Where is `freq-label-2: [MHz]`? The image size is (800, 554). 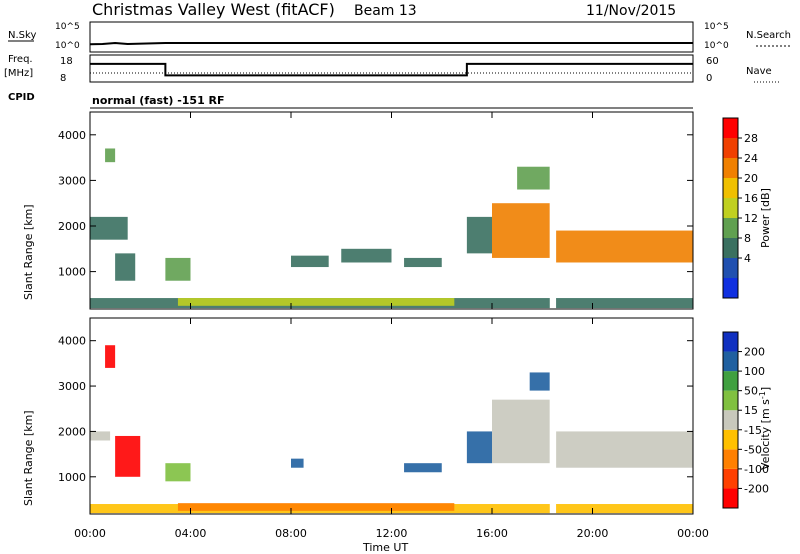
freq-label-2: [MHz] is located at coordinates (18, 73).